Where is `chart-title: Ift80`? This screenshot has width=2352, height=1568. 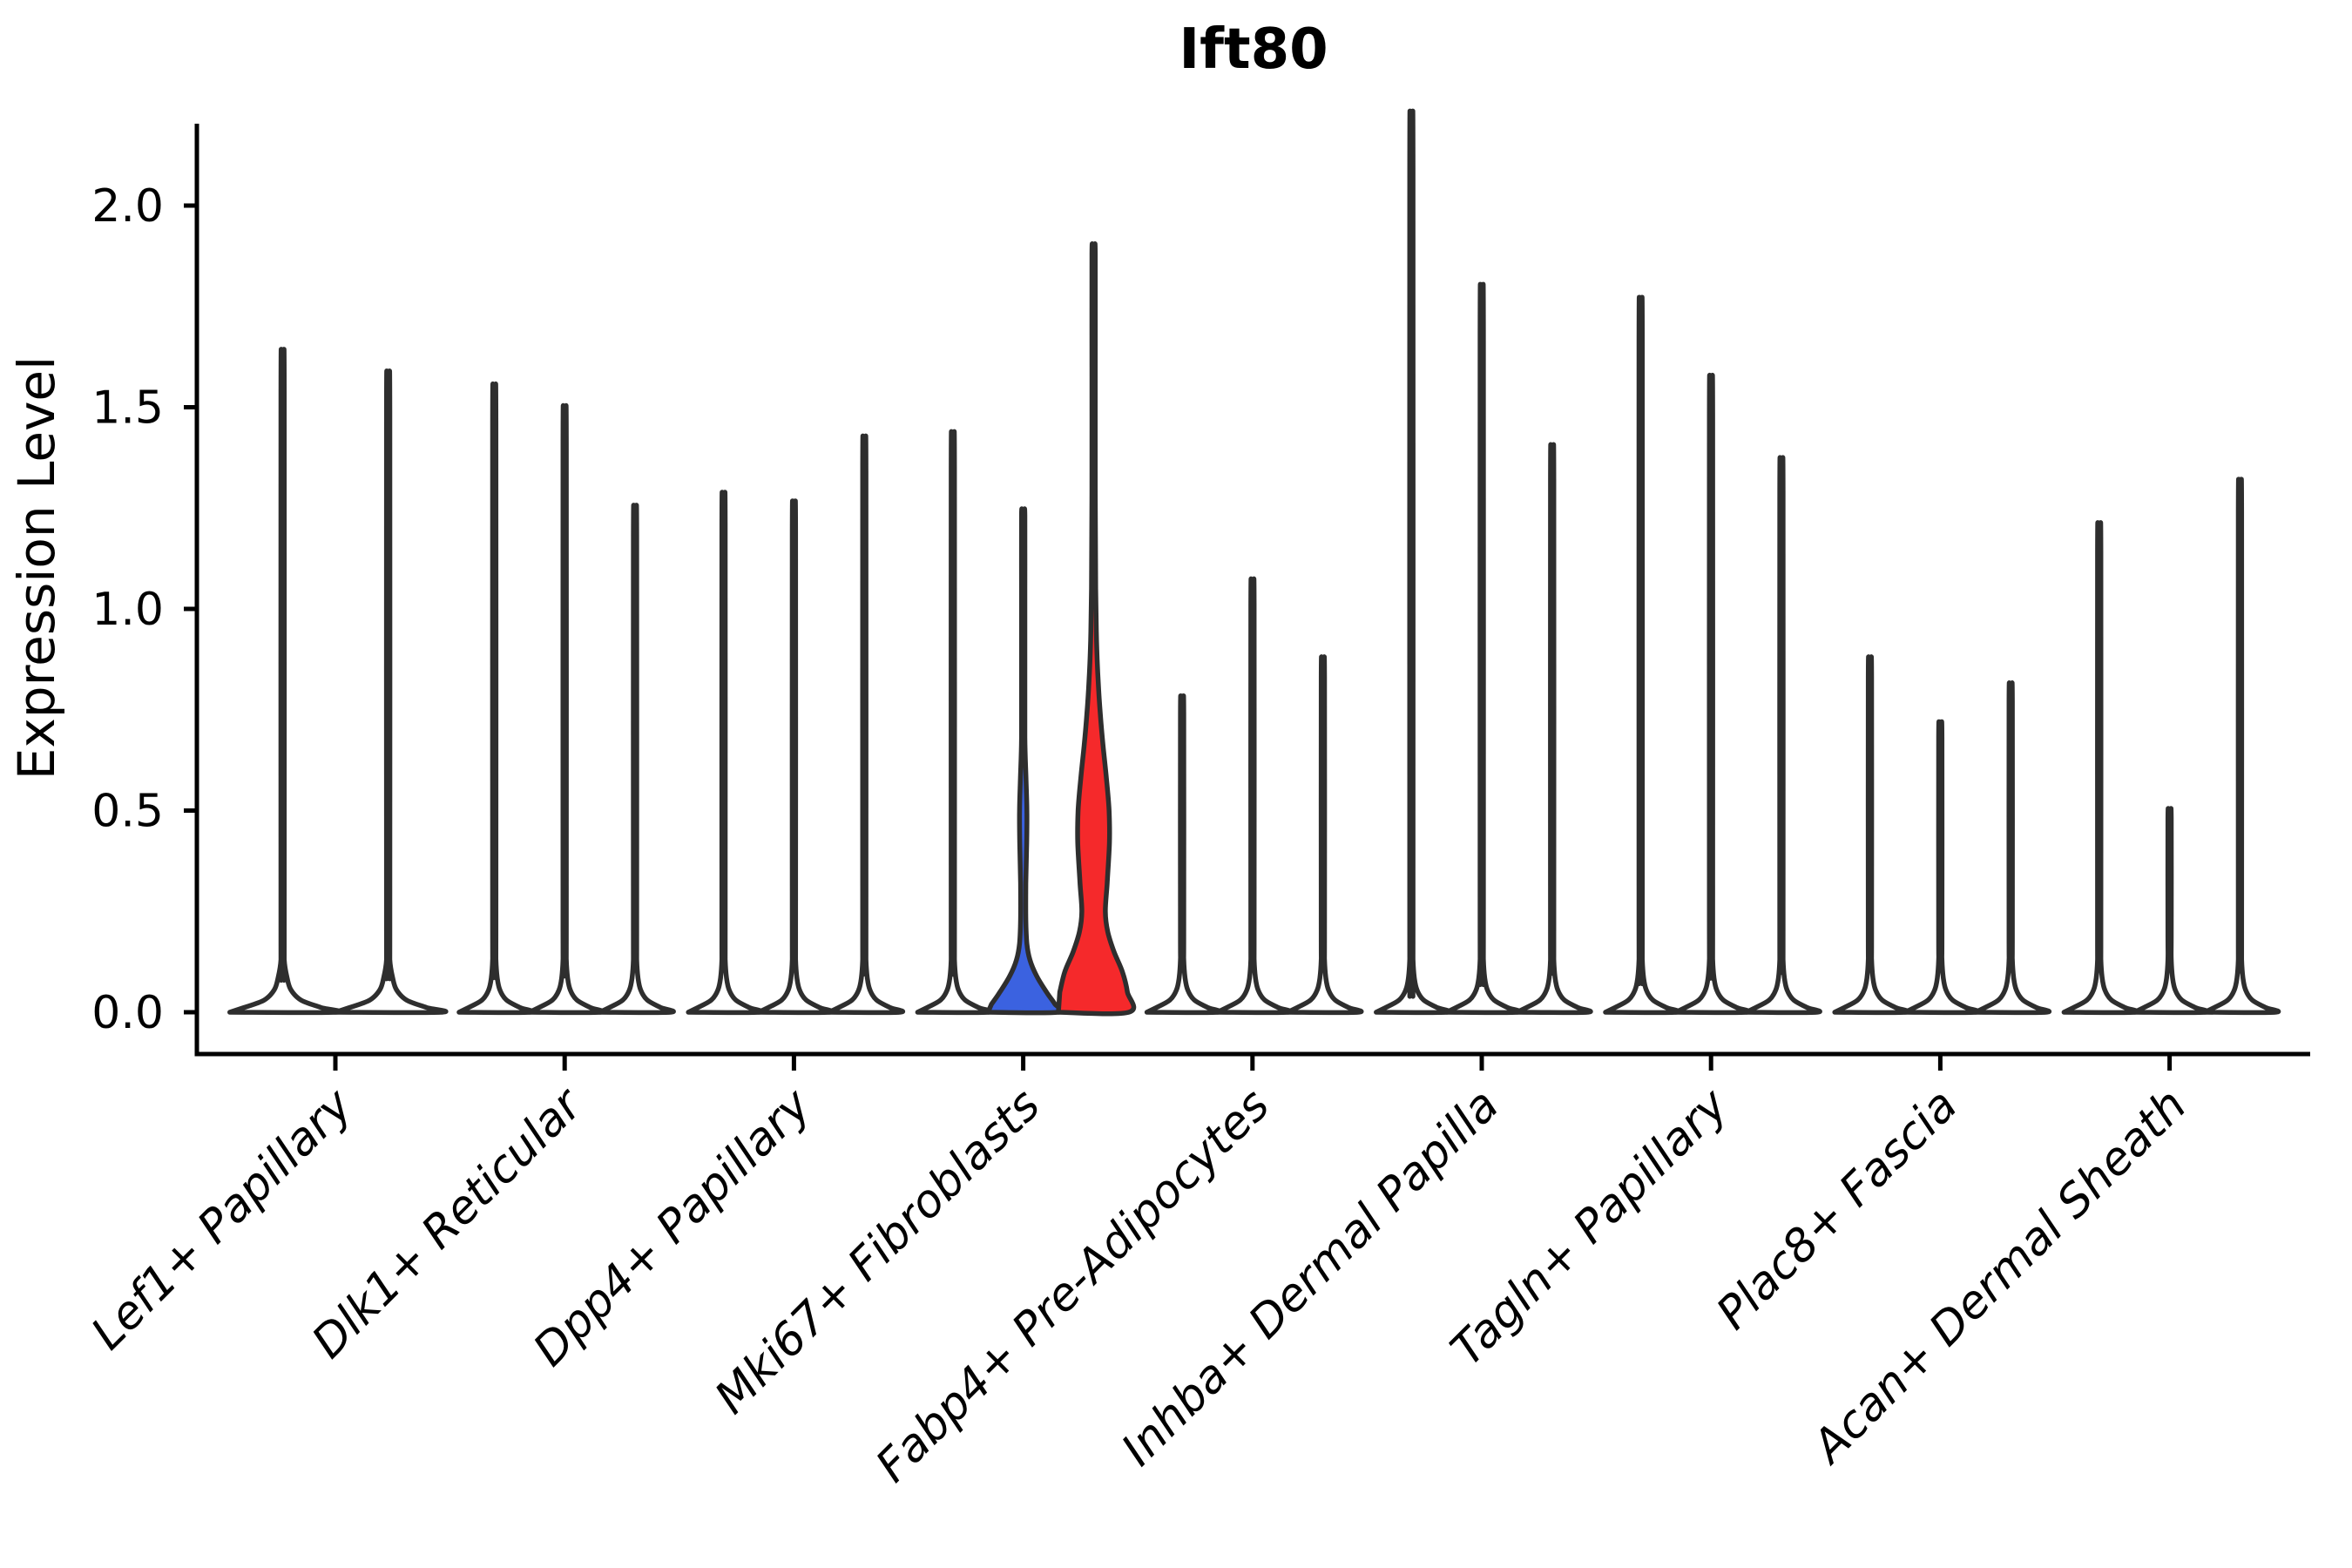 chart-title: Ift80 is located at coordinates (1253, 49).